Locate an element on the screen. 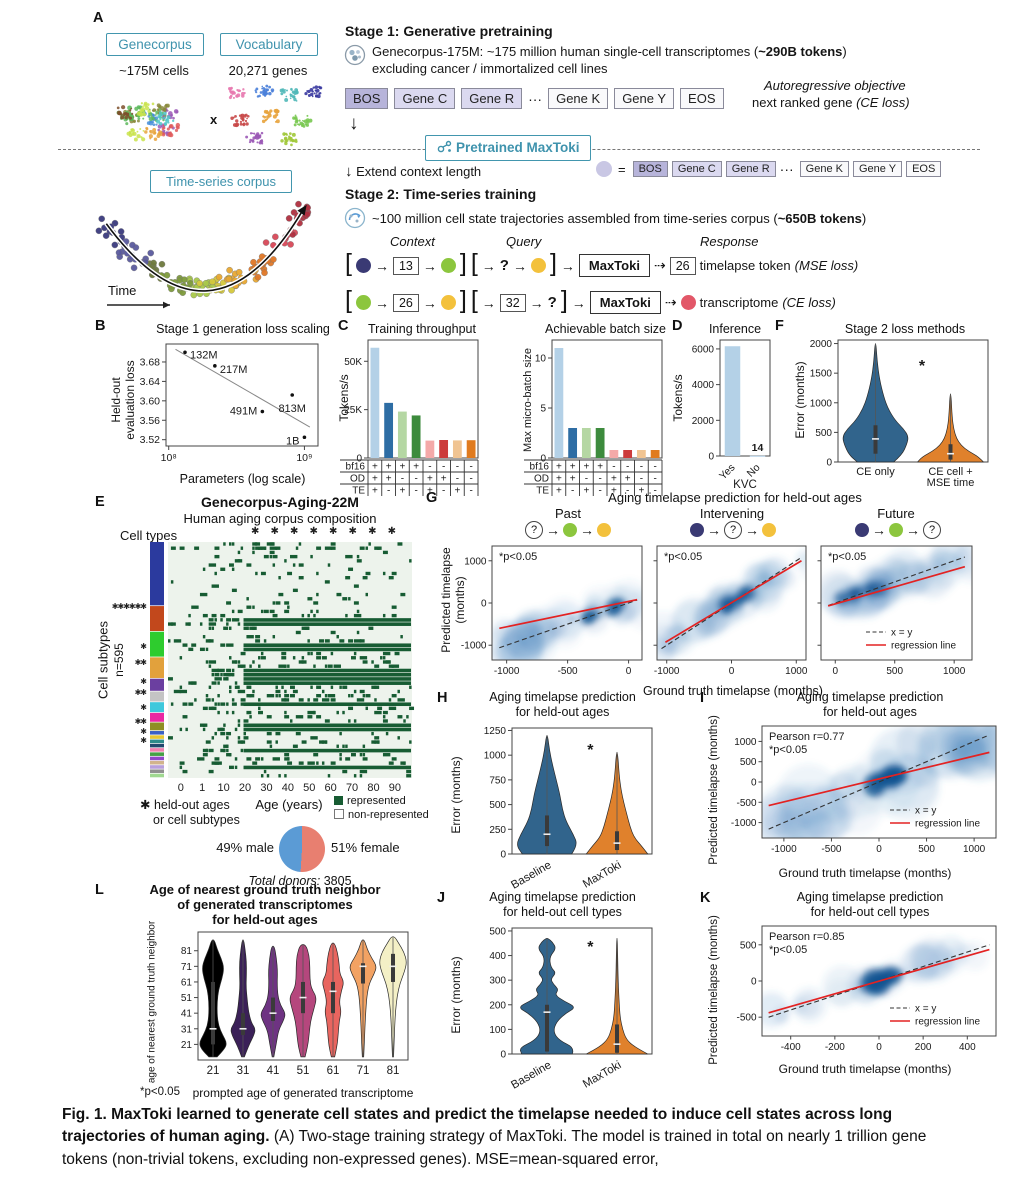 Image resolution: width=1032 pixels, height=1194 pixels. svg-text: 300 is located at coordinates (497, 981).